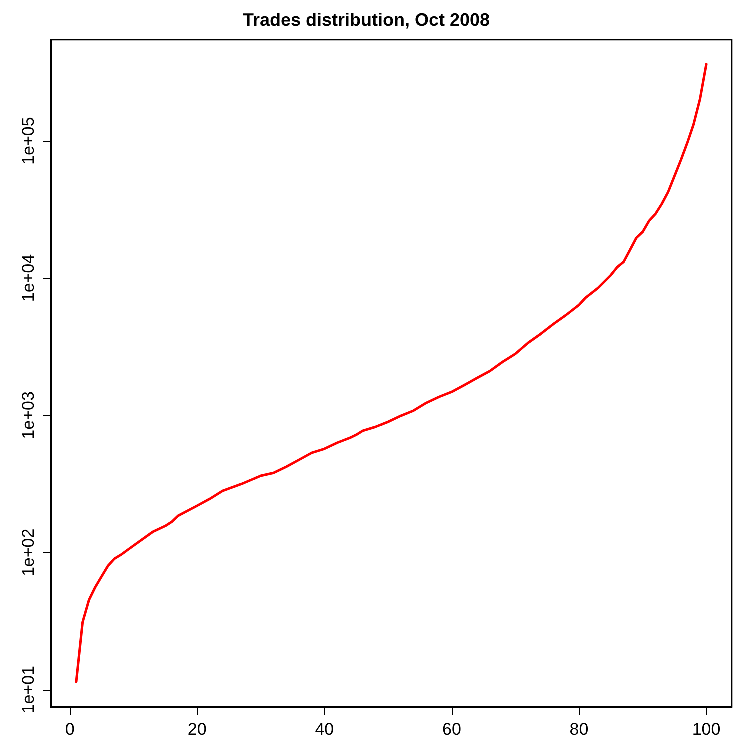  Describe the element at coordinates (28, 416) in the screenshot. I see `y-tick-label: 1e+03` at that location.